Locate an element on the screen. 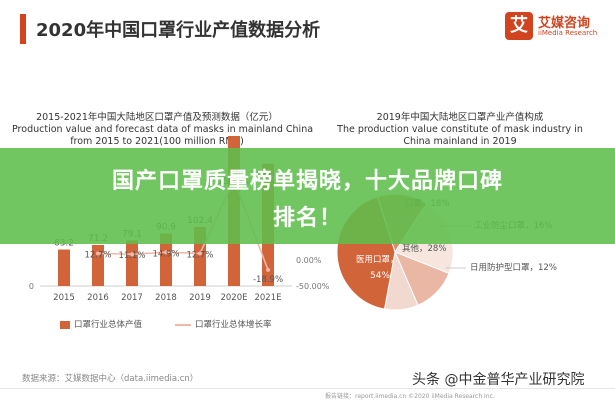 The width and height of the screenshot is (615, 400). rate-point-2018 is located at coordinates (166, 252).